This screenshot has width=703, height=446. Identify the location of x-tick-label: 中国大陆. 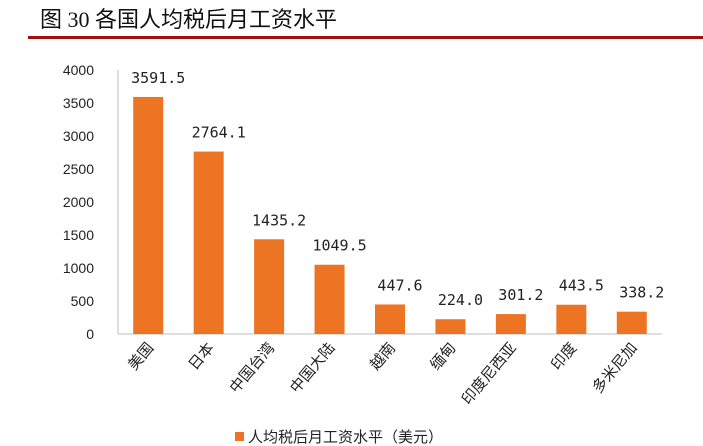
(312, 368).